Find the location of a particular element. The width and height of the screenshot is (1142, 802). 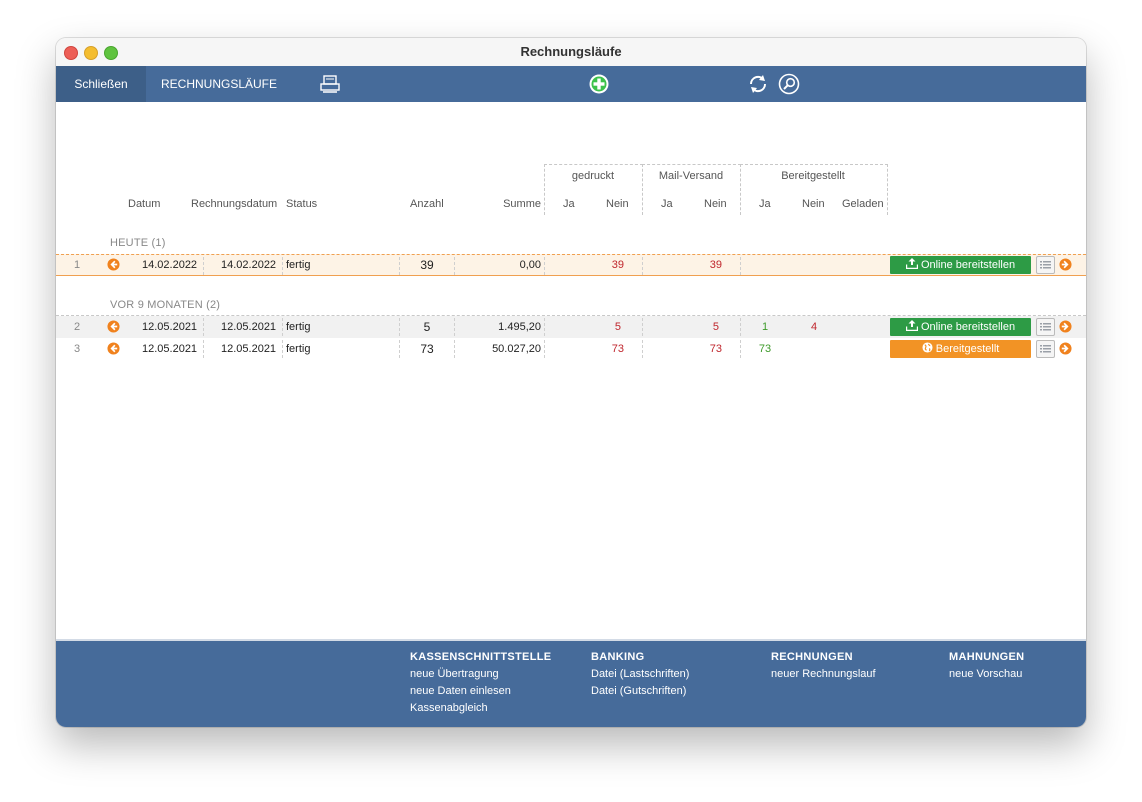

footer-rechnungen: RECHNUNGEN neuer Rechnungslauf is located at coordinates (823, 668).